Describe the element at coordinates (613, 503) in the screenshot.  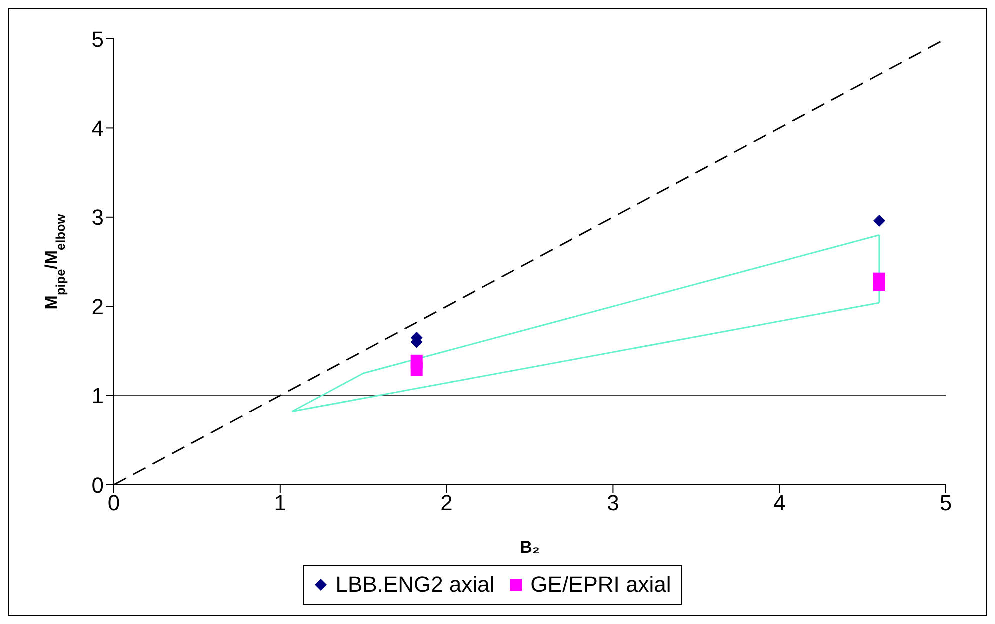
I see `x-tick-label: 3` at that location.